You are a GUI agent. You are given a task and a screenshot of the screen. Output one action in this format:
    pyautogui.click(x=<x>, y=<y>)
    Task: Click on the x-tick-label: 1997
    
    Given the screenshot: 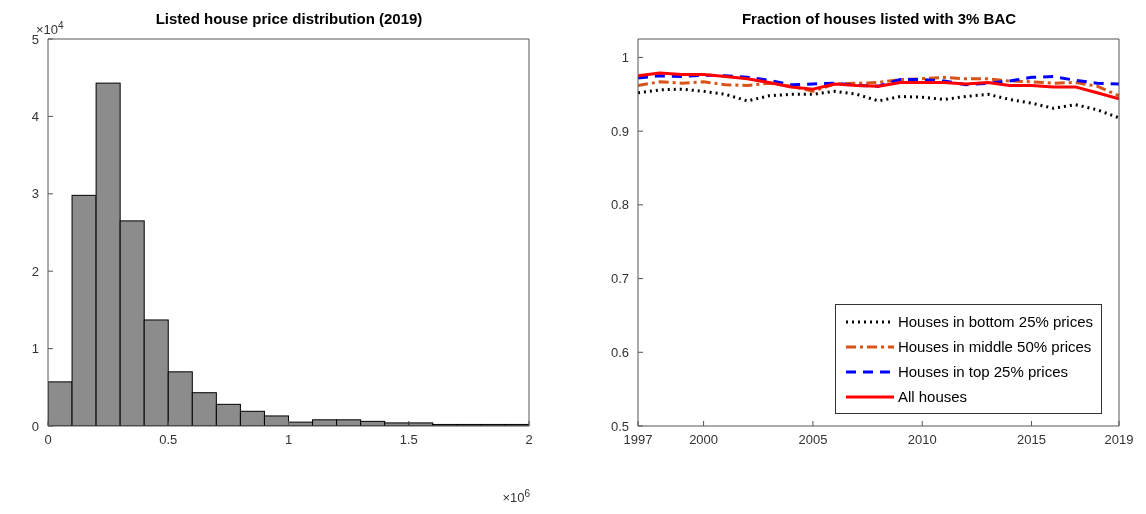 What is the action you would take?
    pyautogui.click(x=638, y=440)
    